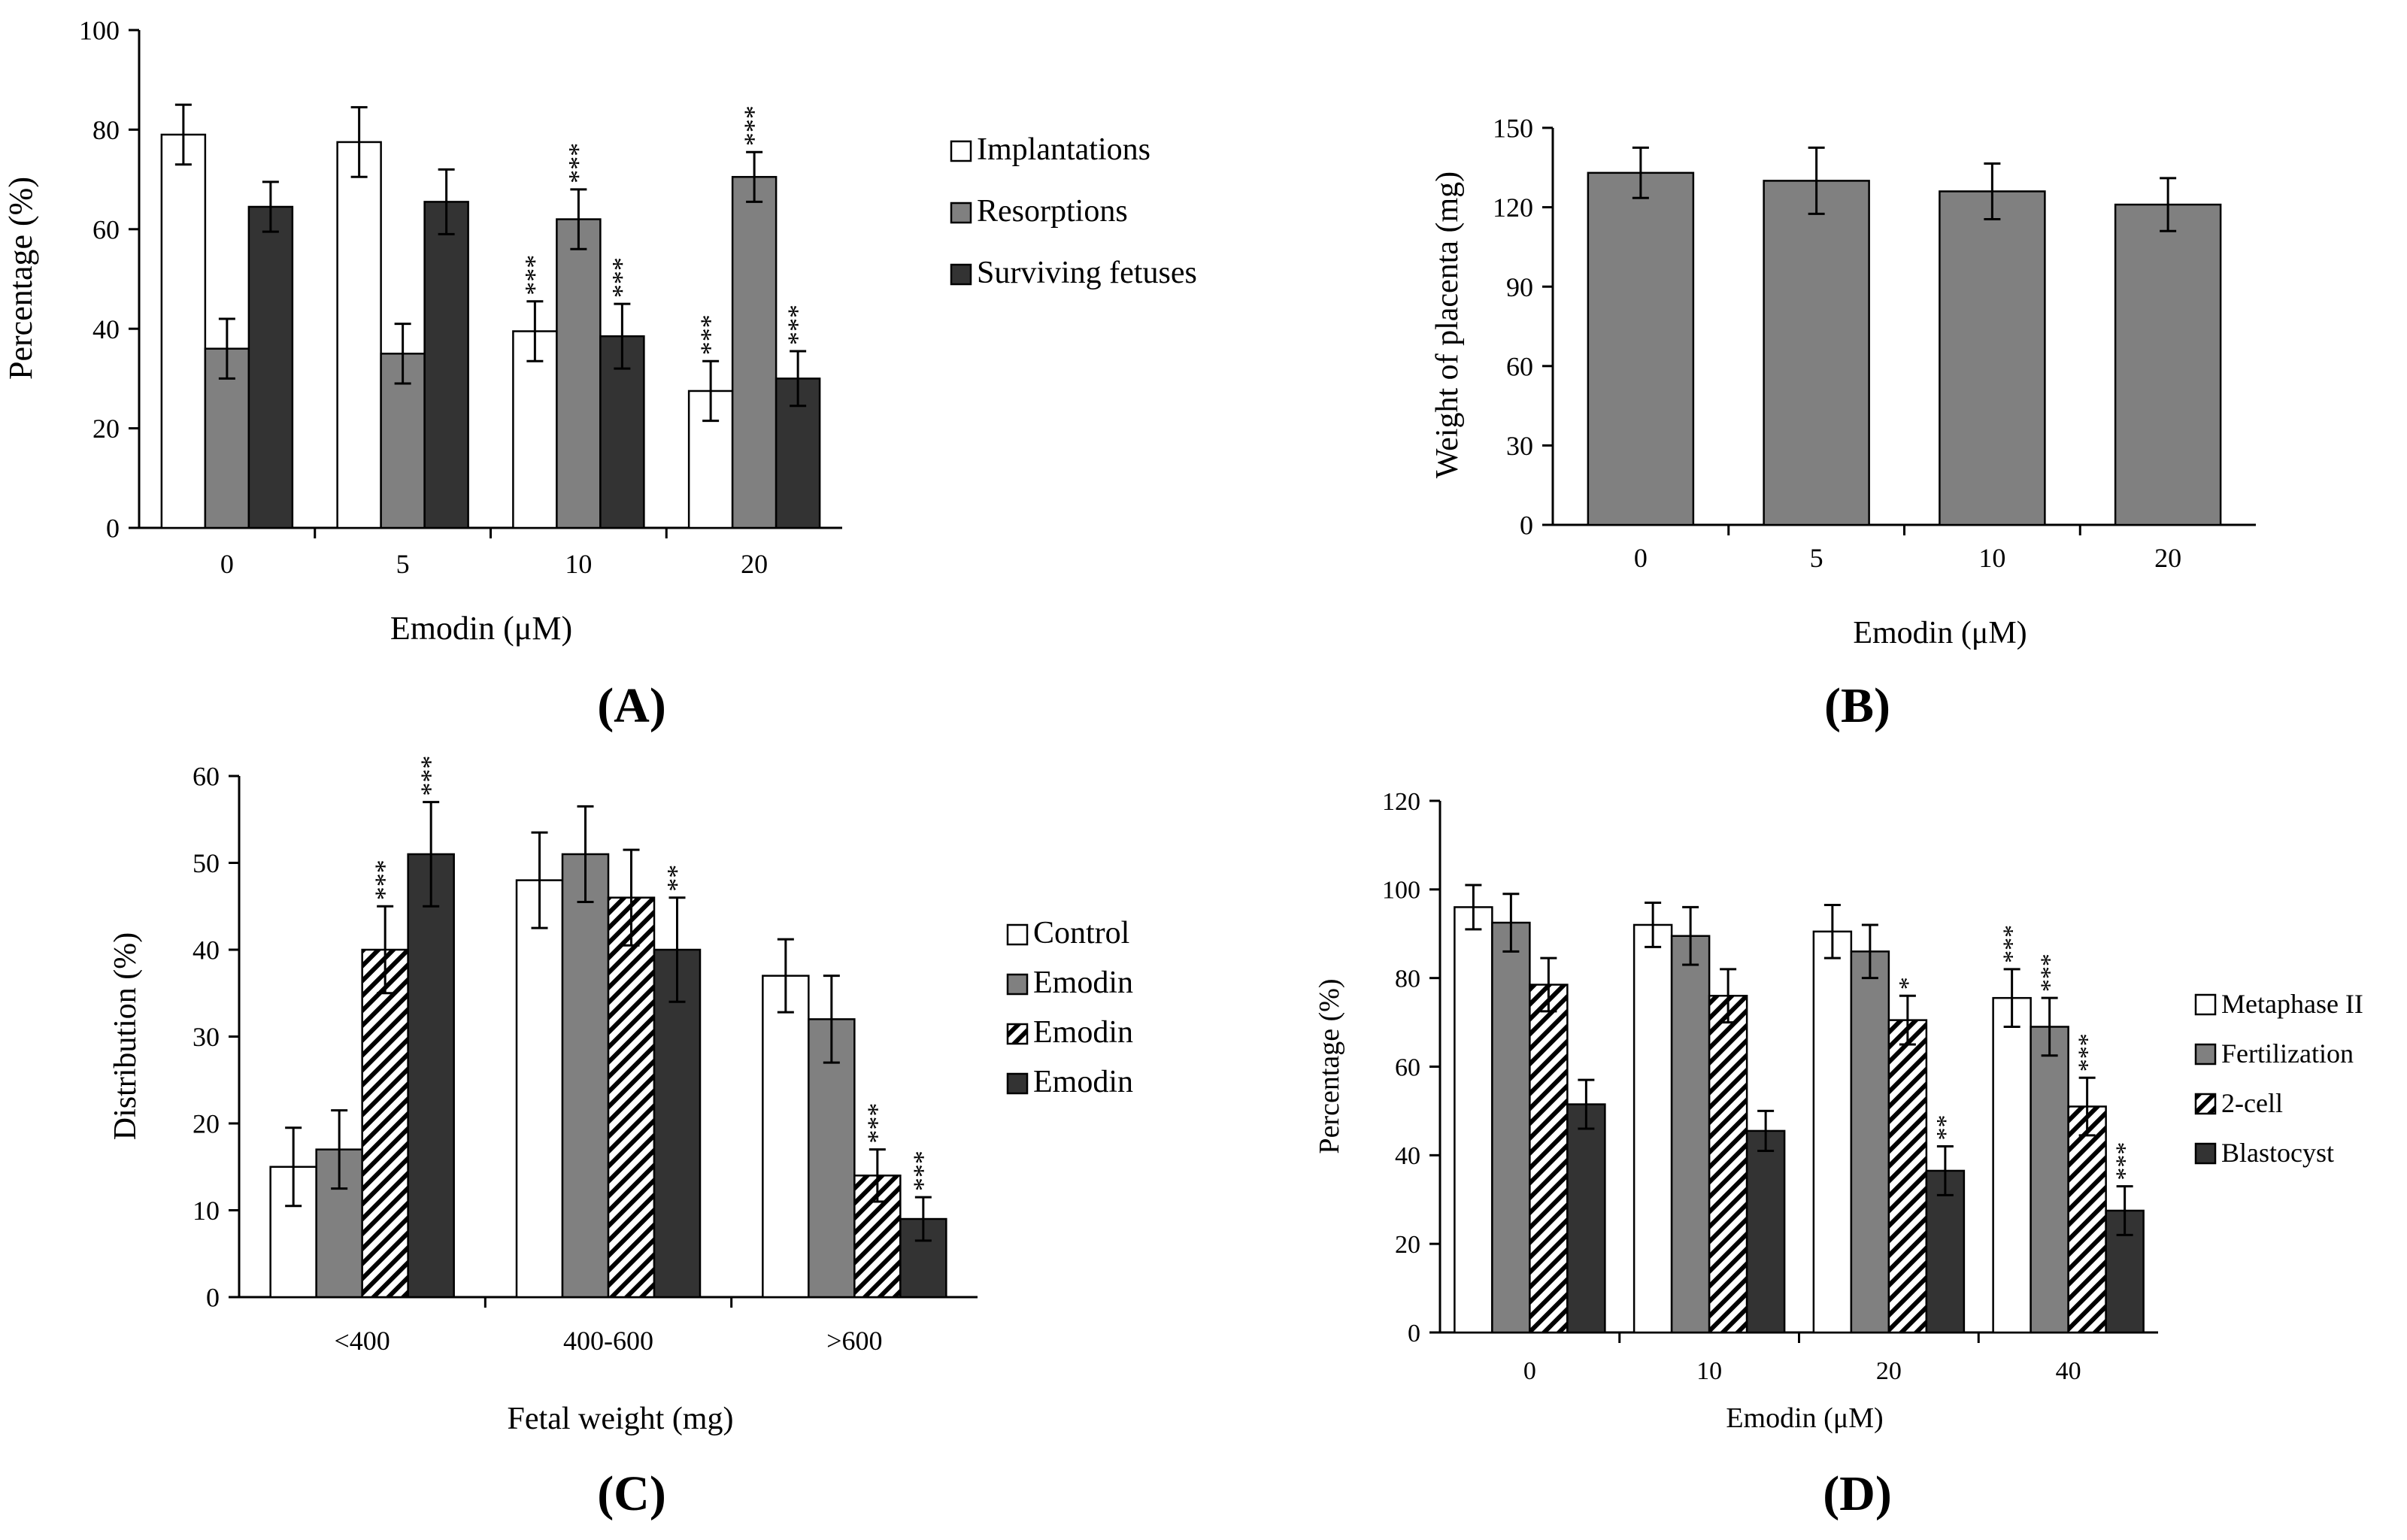 The image size is (2407, 1540). I want to click on y-axis-label: Distribution (%), so click(125, 1036).